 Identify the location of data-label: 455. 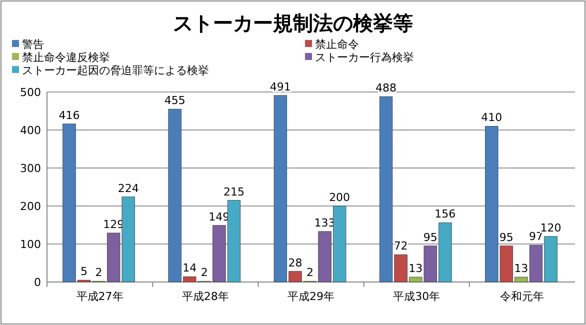
(175, 101).